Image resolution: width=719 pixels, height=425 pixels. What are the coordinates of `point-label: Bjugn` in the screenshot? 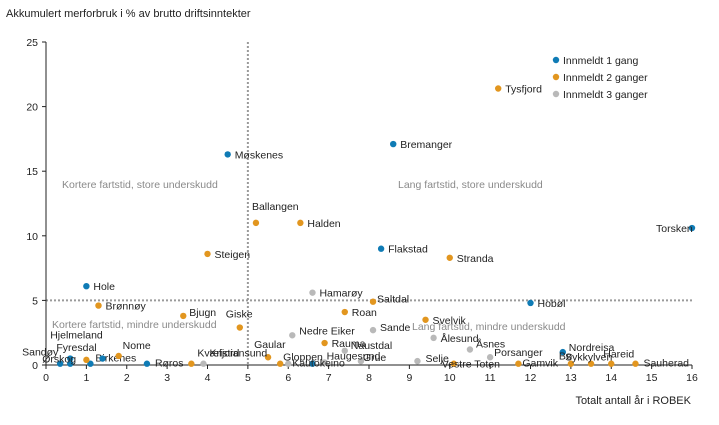 It's located at (202, 313).